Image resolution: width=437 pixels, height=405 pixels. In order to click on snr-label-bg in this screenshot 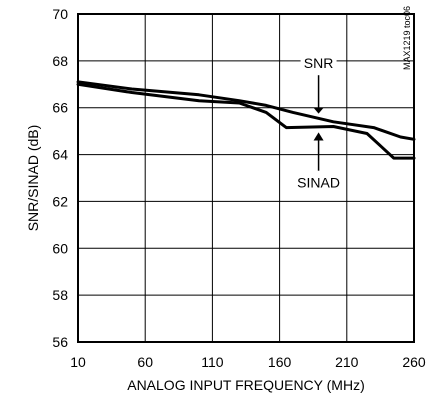, I will do `click(318, 62)`.